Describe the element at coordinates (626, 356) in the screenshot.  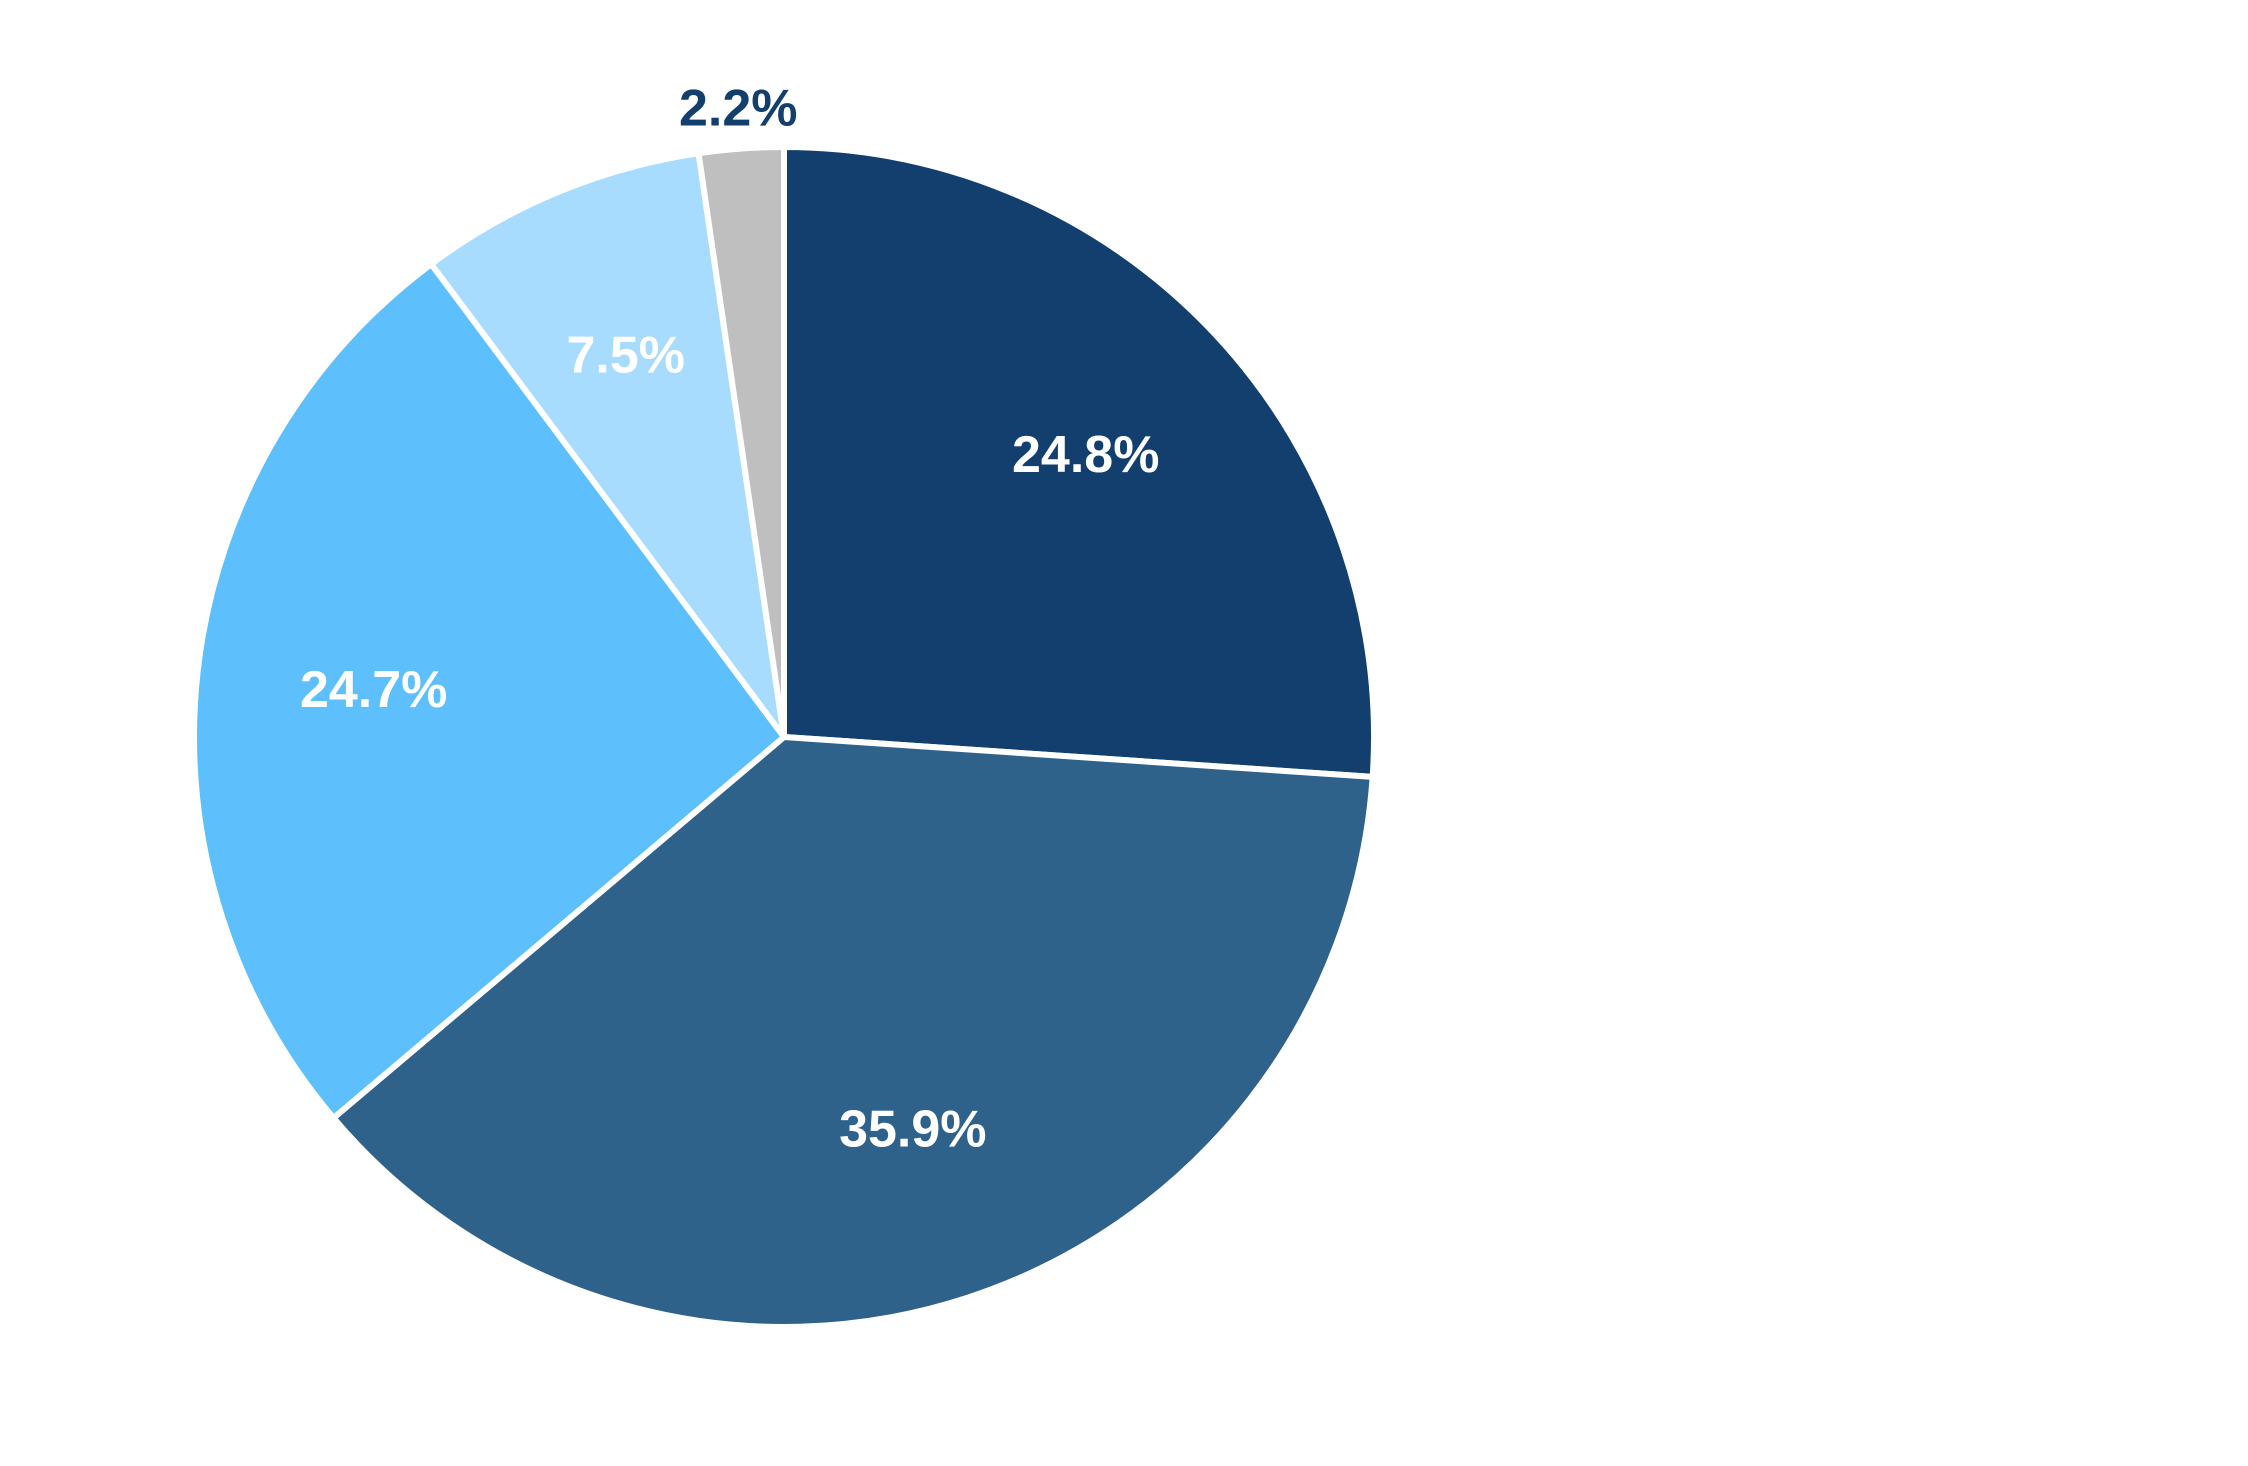
I see `pie-slice-label-4: 7.5%` at that location.